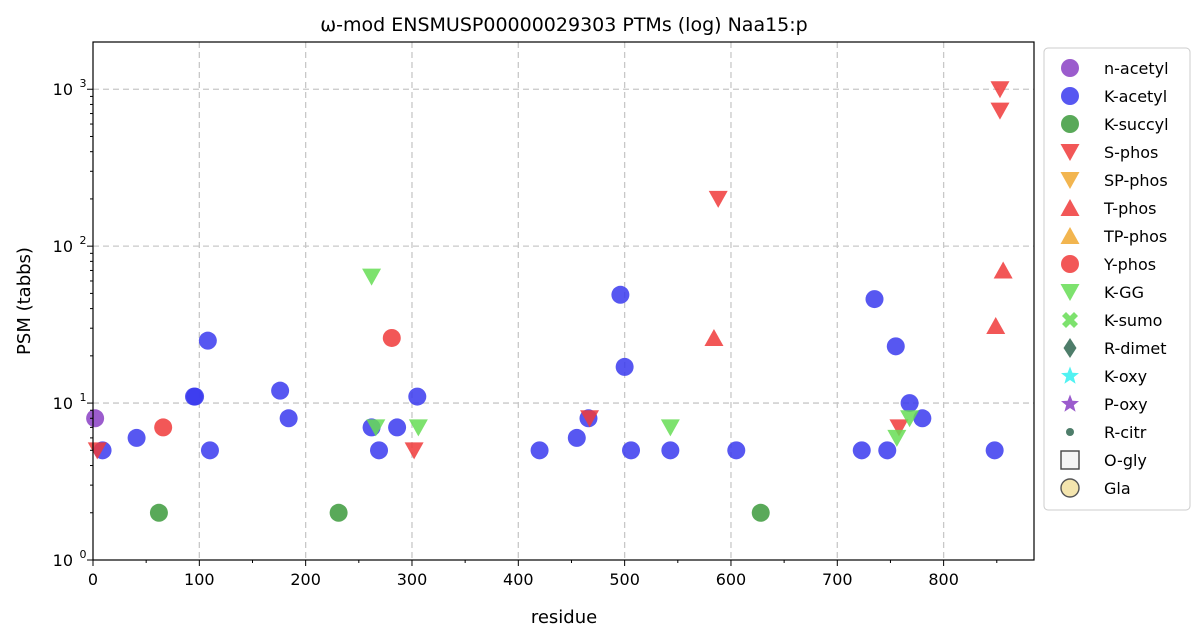 The image size is (1200, 640). I want to click on legend-marker-n-acetyl, so click(1070, 68).